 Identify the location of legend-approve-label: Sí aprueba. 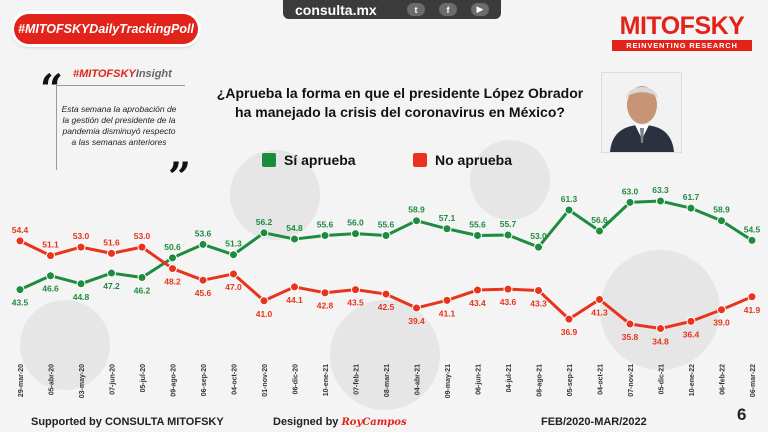
(320, 160).